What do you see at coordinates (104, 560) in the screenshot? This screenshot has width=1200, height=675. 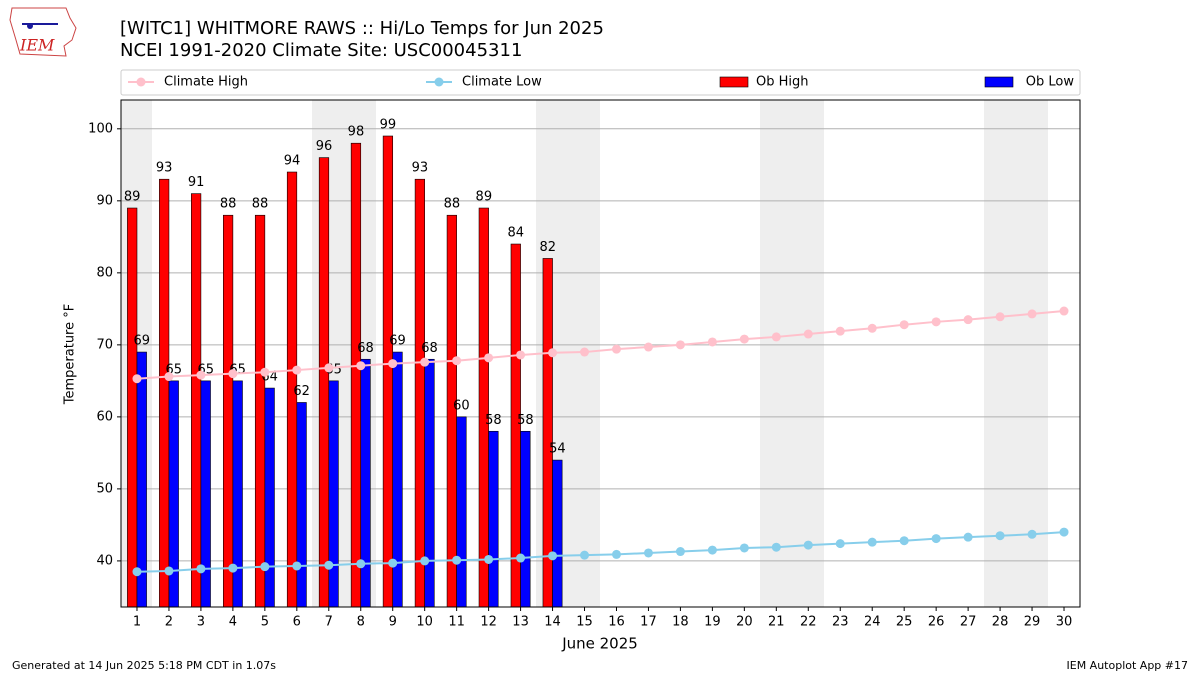 I see `y-tick-label: 40` at bounding box center [104, 560].